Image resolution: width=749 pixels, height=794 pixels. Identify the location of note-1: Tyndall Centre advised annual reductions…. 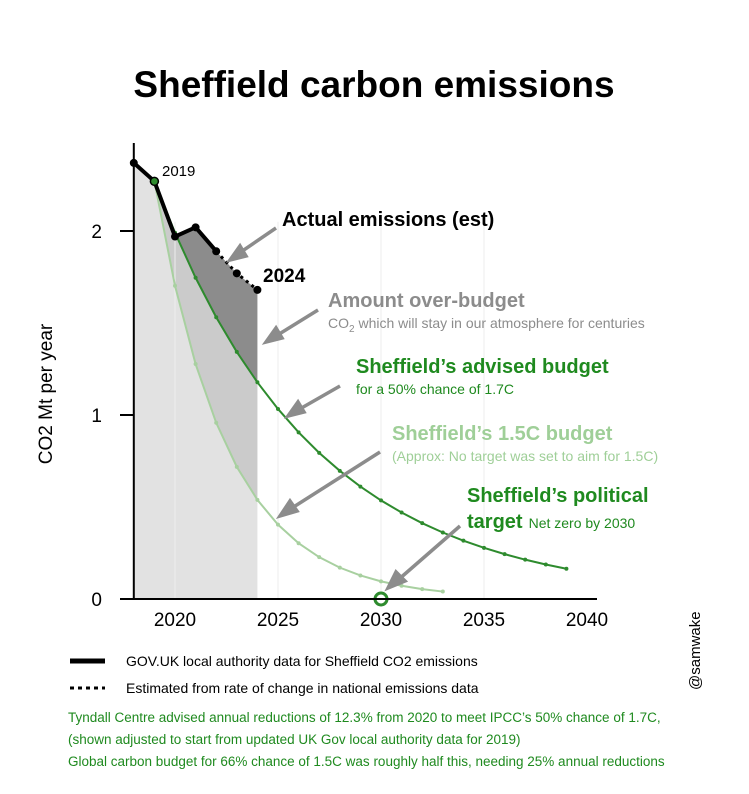
(364, 717).